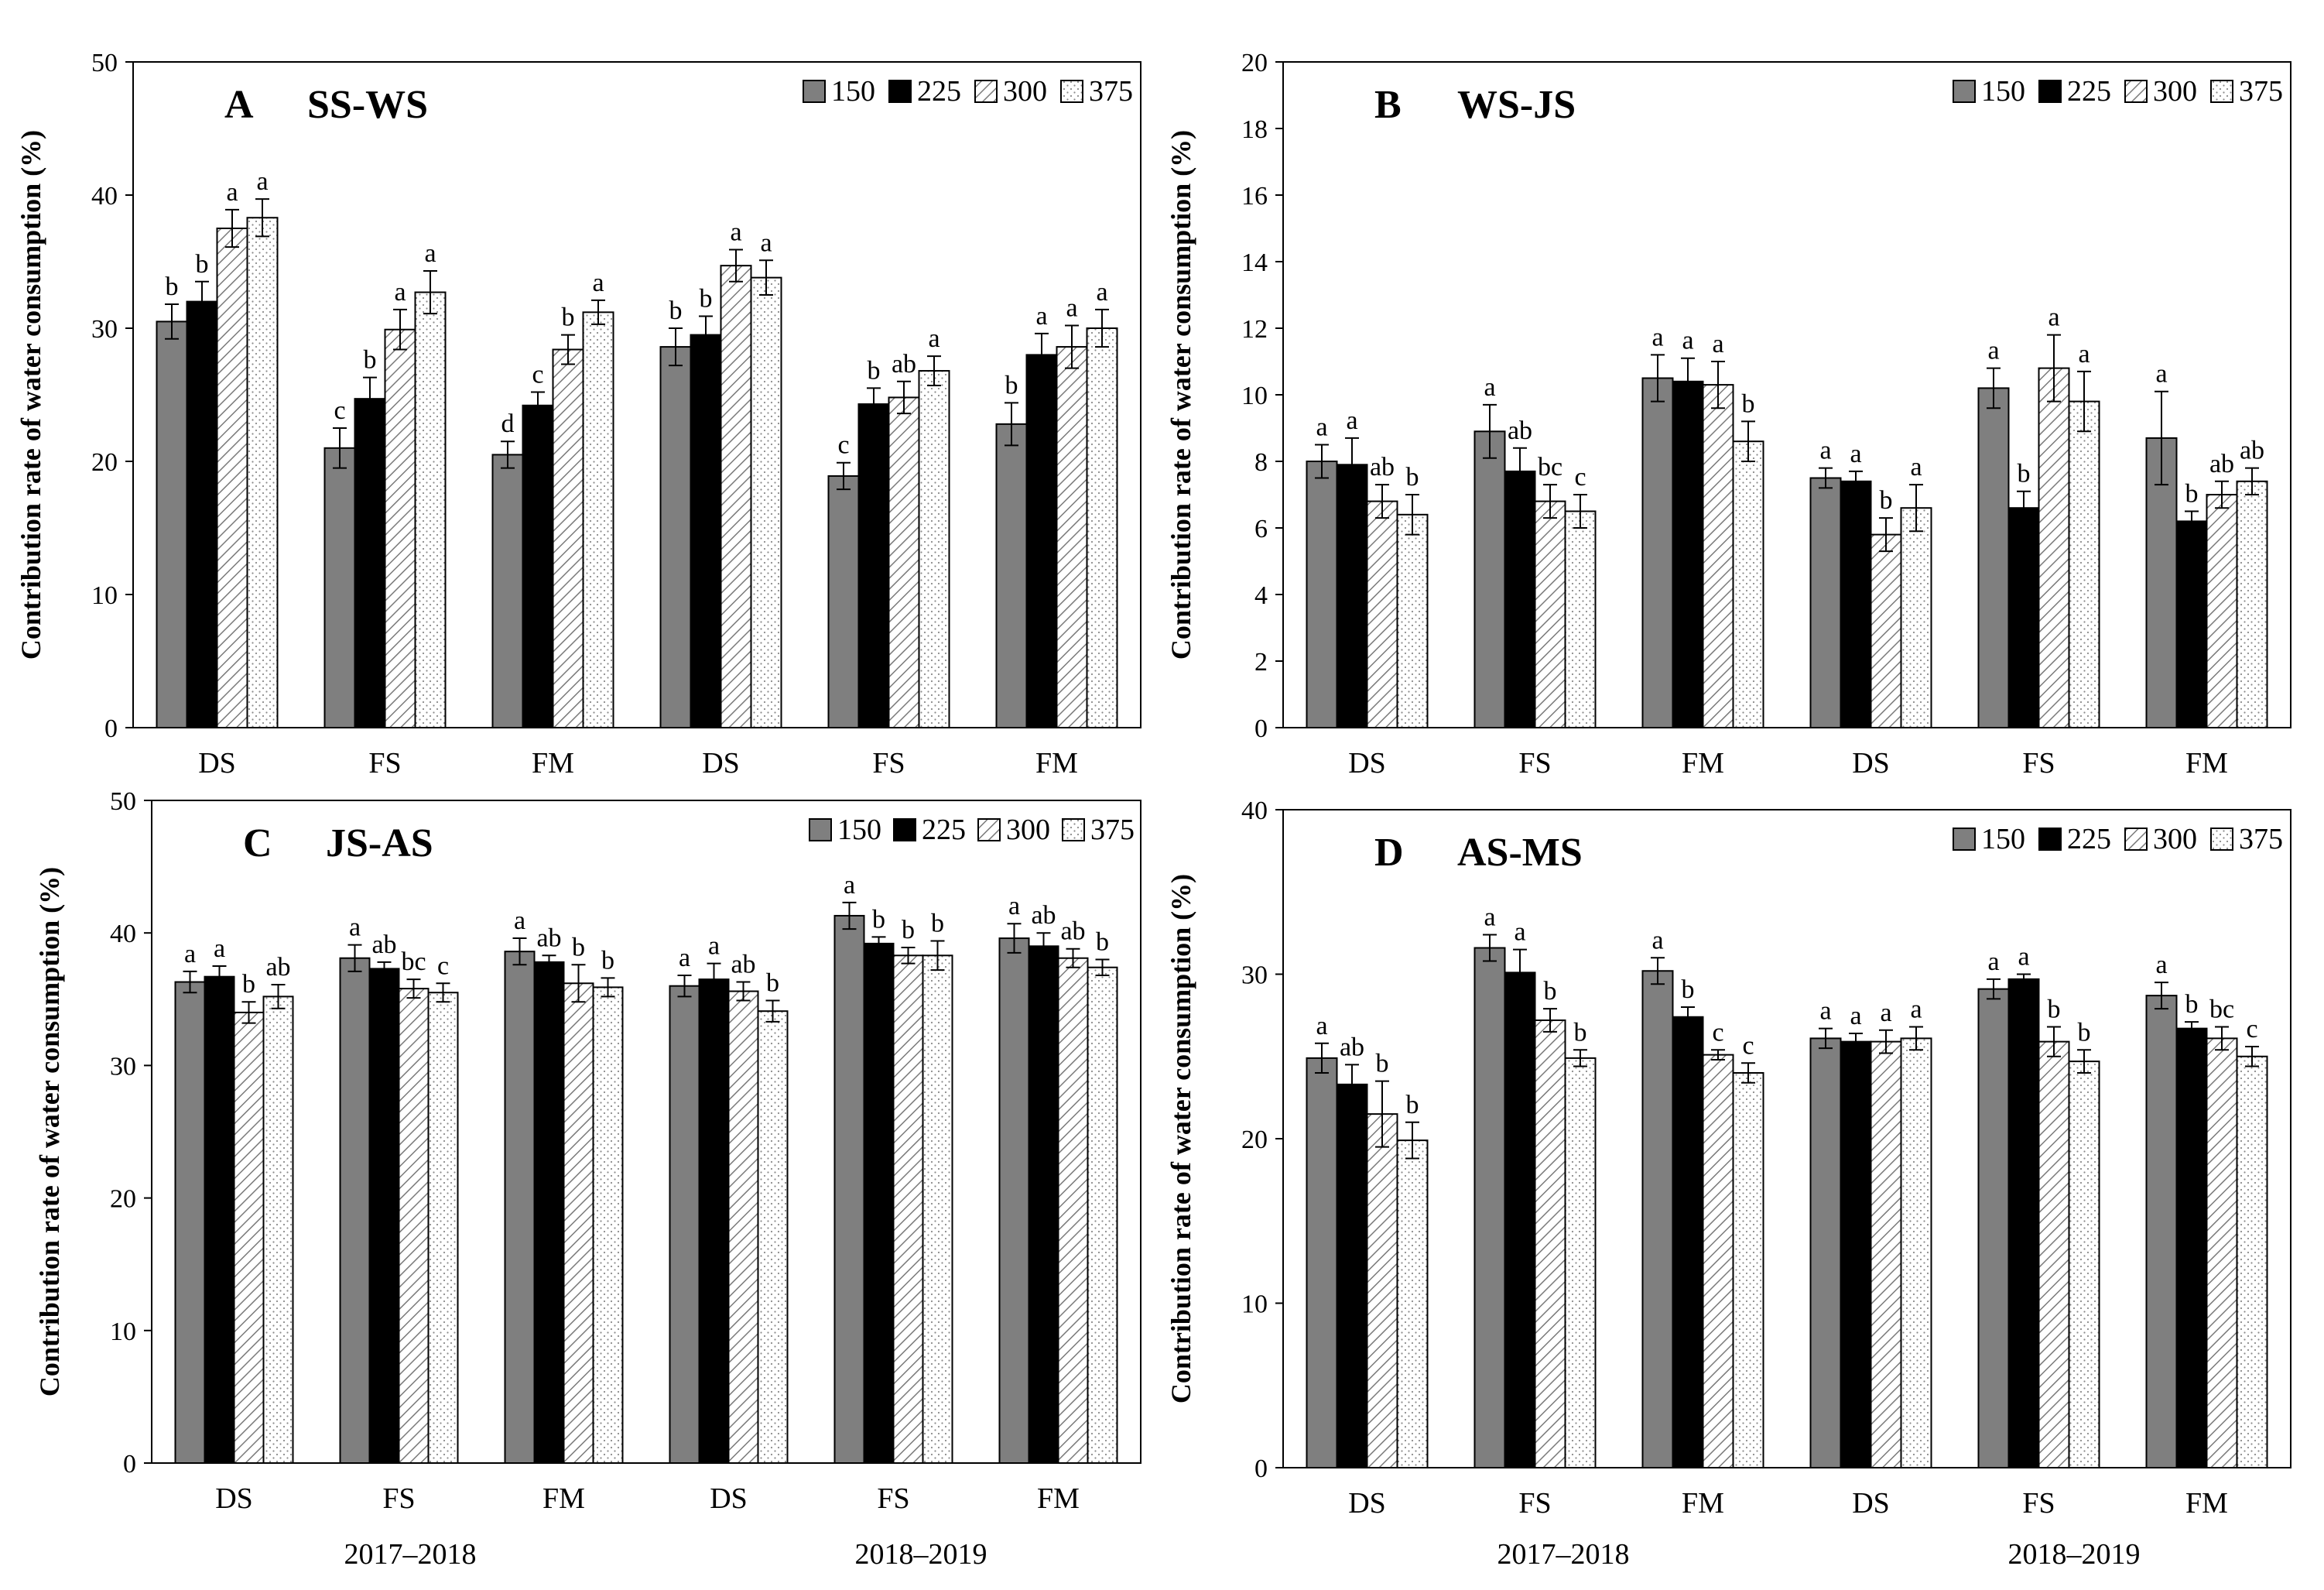 The height and width of the screenshot is (1590, 2324). I want to click on panel-b-y-tick-label: 2, so click(1261, 662).